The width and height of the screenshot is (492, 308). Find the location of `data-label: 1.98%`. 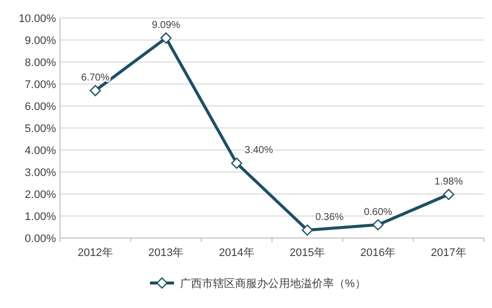

data-label: 1.98% is located at coordinates (448, 182).